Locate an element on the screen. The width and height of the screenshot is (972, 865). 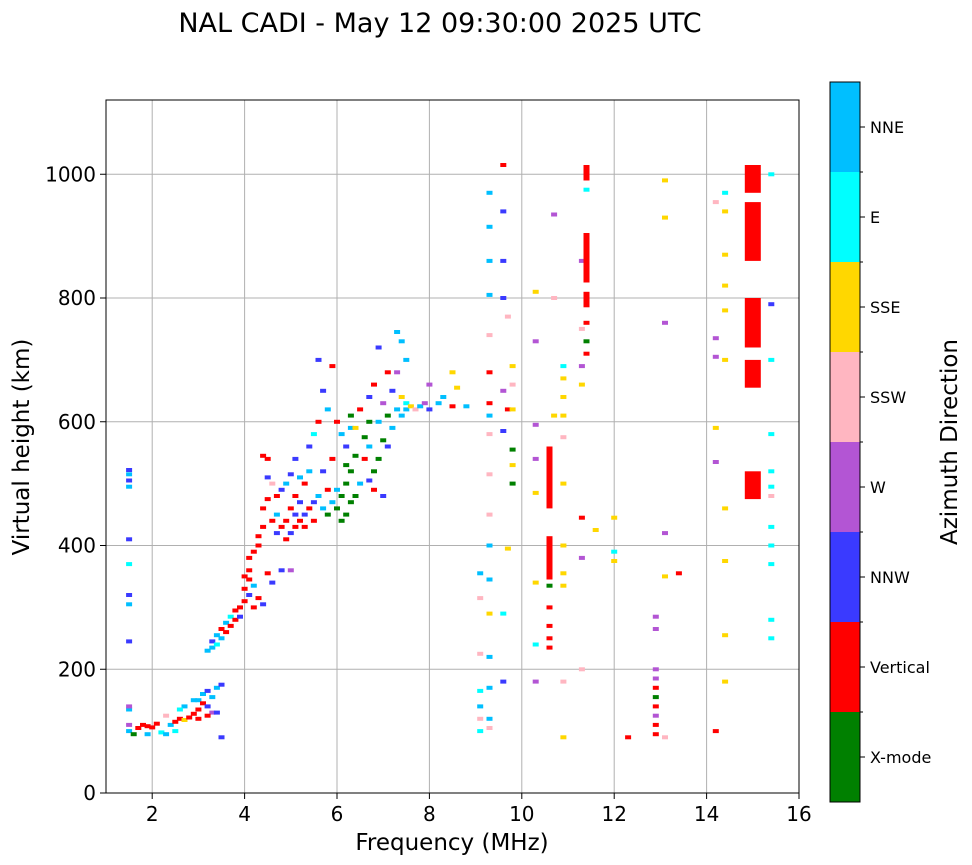
chart-title: NAL CADI - May 12 09:30:00 2025 UTC is located at coordinates (439, 23).